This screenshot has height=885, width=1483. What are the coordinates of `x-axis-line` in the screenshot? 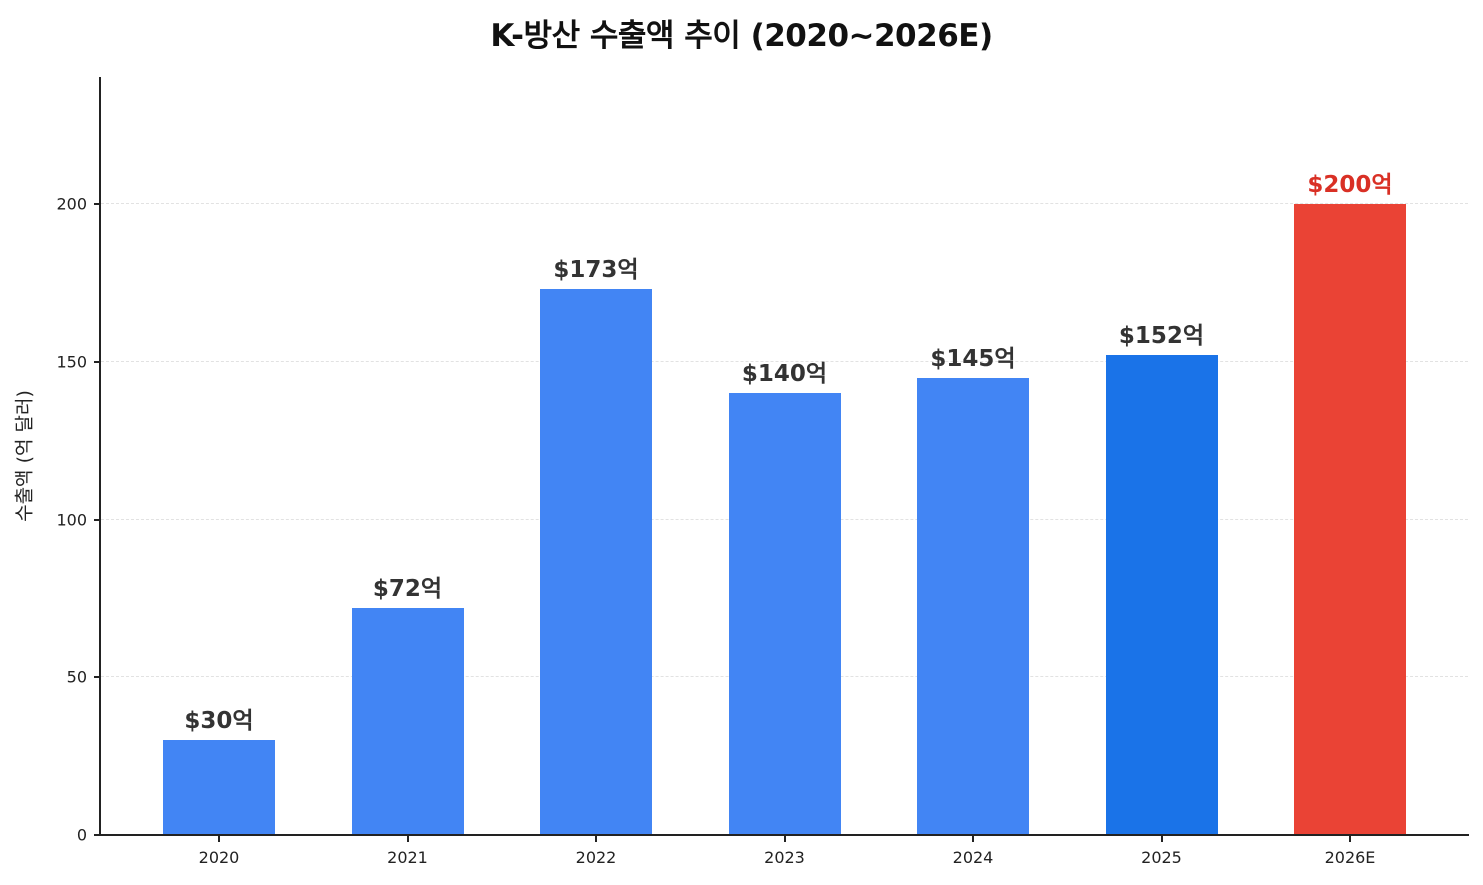 It's located at (784, 835).